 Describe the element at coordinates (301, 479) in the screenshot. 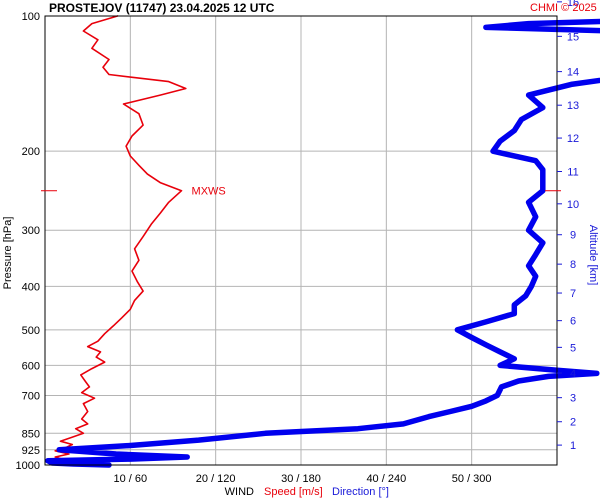

I see `wind-tick-label: 30 / 180` at that location.